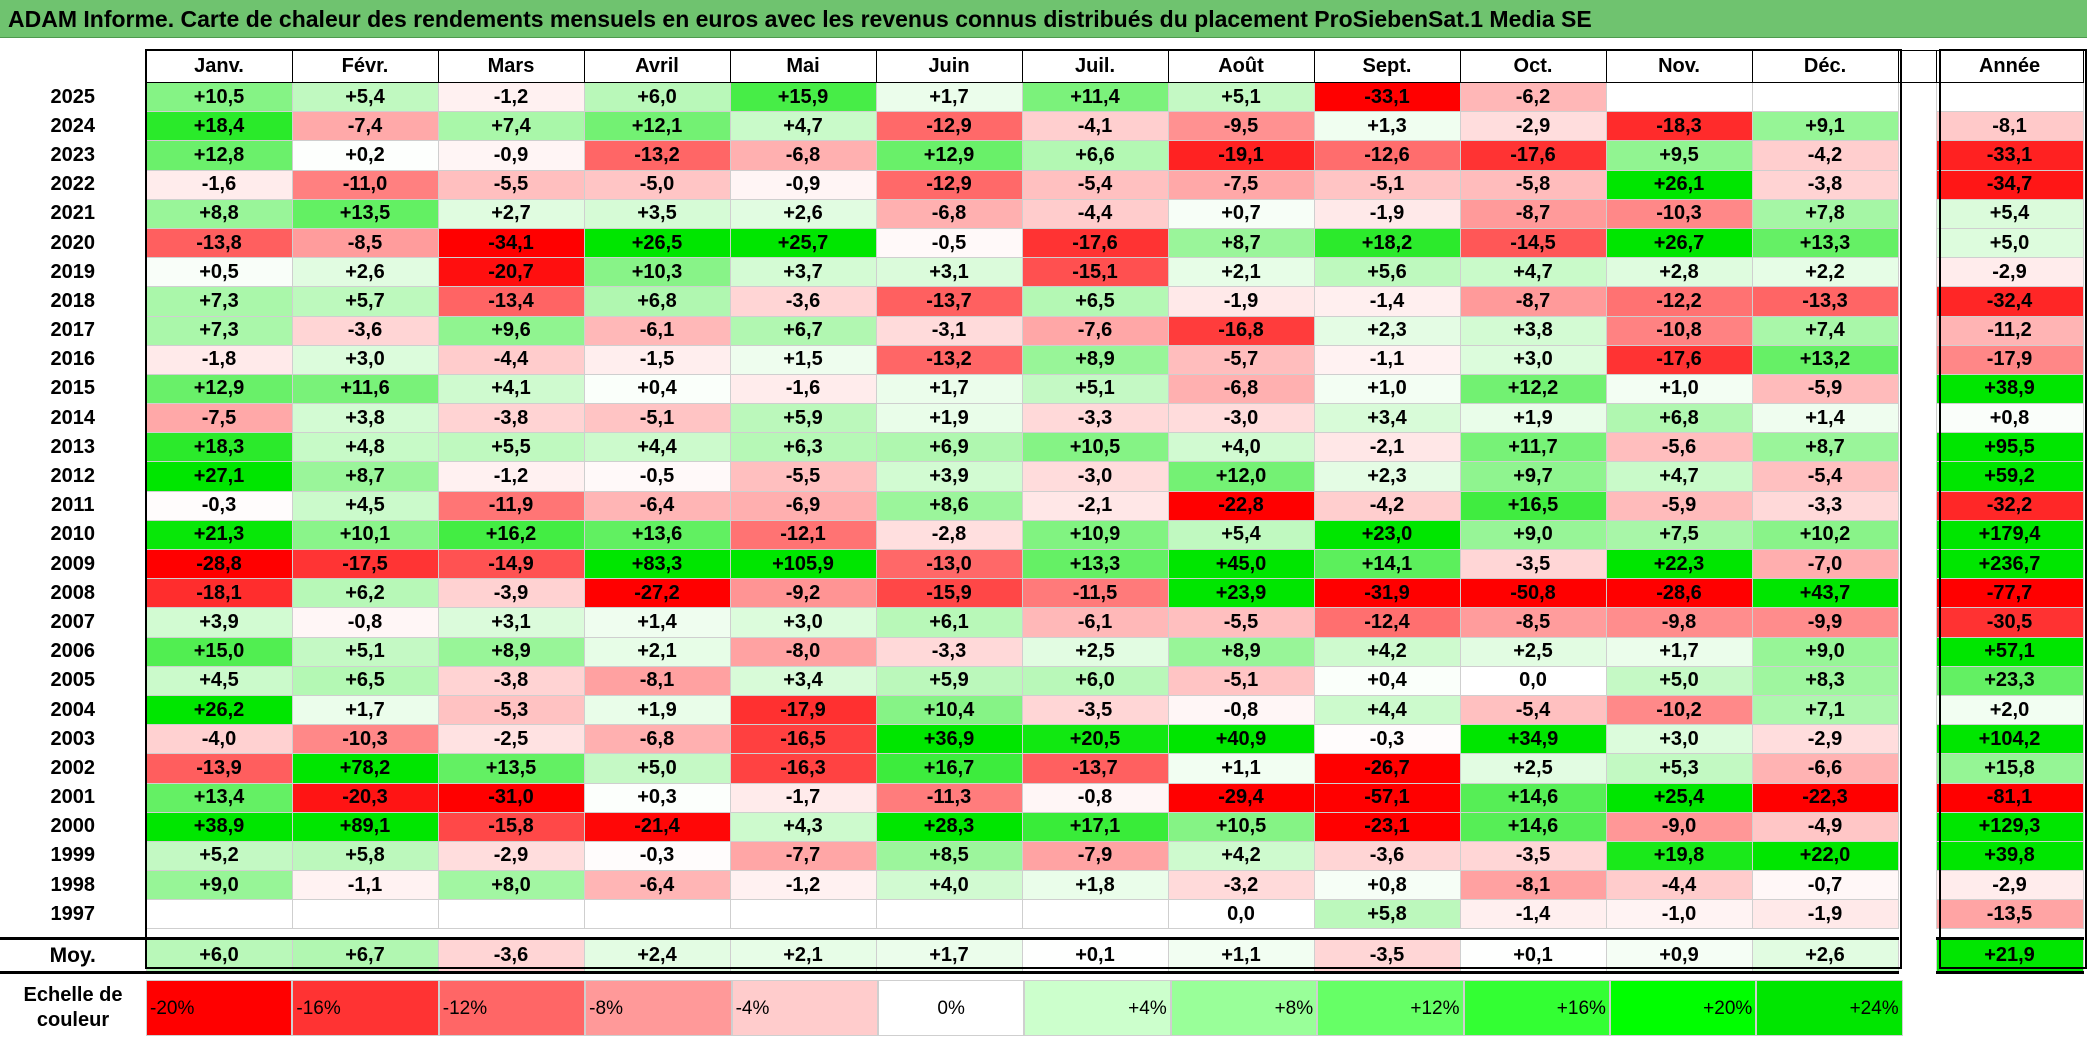  What do you see at coordinates (2009, 593) in the screenshot?
I see `annual-cell: -77,7` at bounding box center [2009, 593].